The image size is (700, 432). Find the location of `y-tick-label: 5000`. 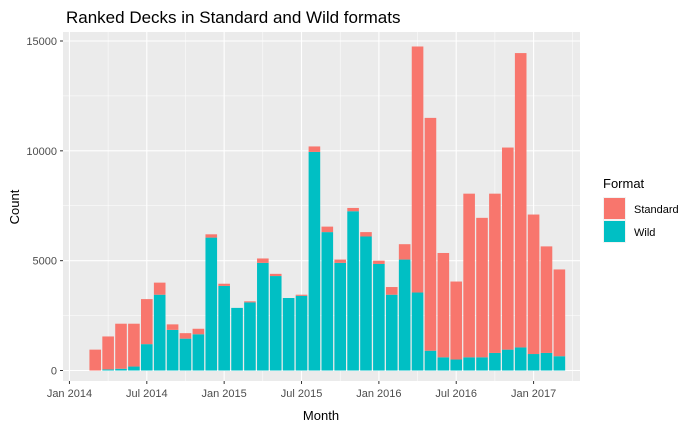

y-tick-label: 5000 is located at coordinates (45, 262).